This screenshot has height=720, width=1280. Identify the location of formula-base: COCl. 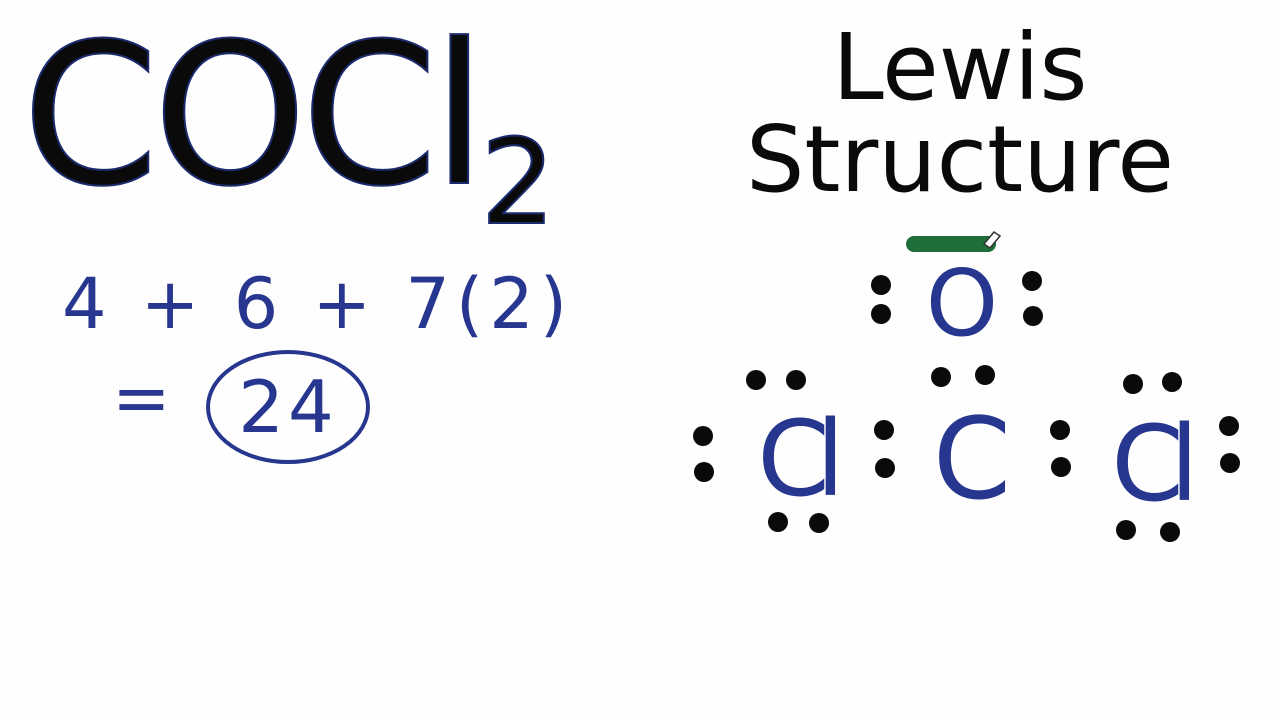
(254, 116).